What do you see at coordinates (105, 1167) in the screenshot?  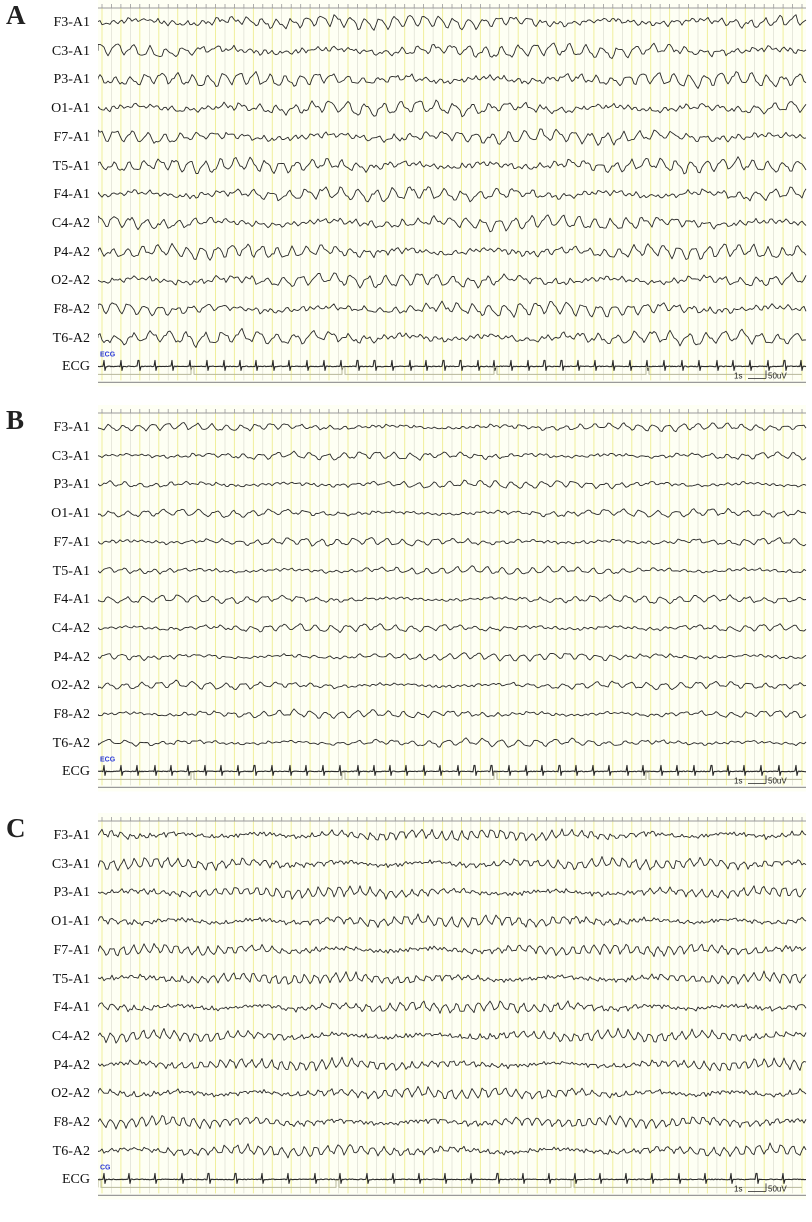 I see `ecg-tag-label: CG` at bounding box center [105, 1167].